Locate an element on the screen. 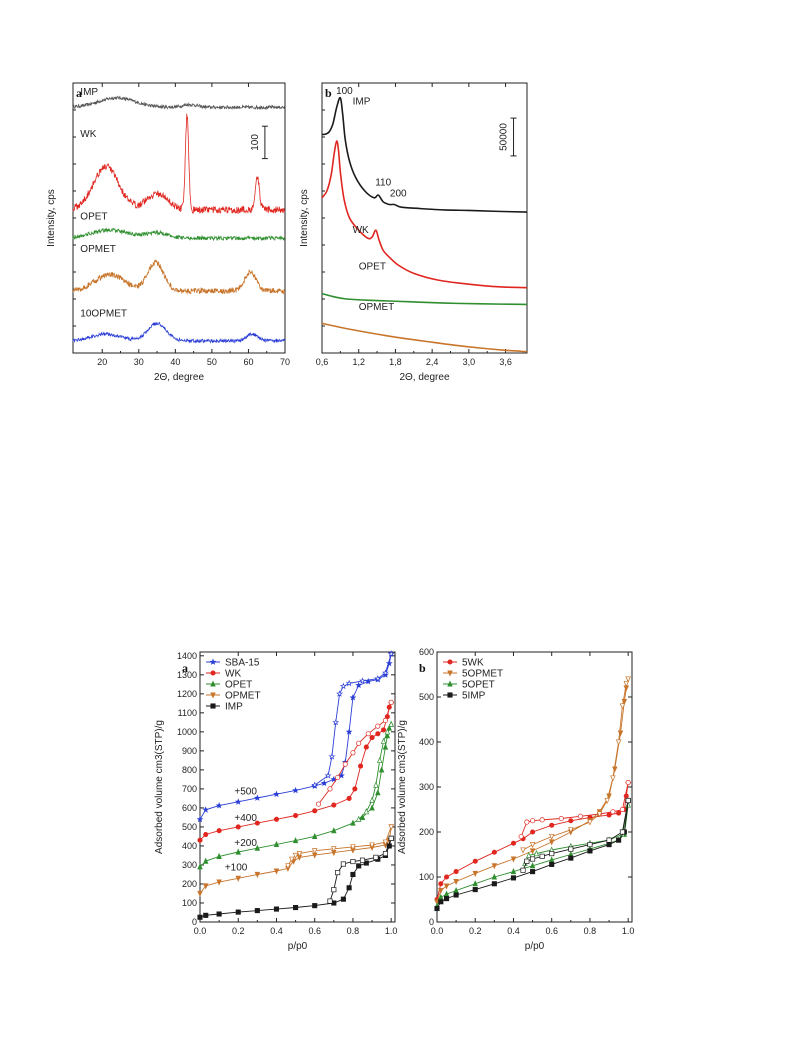  scale-bar-label: 100 is located at coordinates (255, 142).